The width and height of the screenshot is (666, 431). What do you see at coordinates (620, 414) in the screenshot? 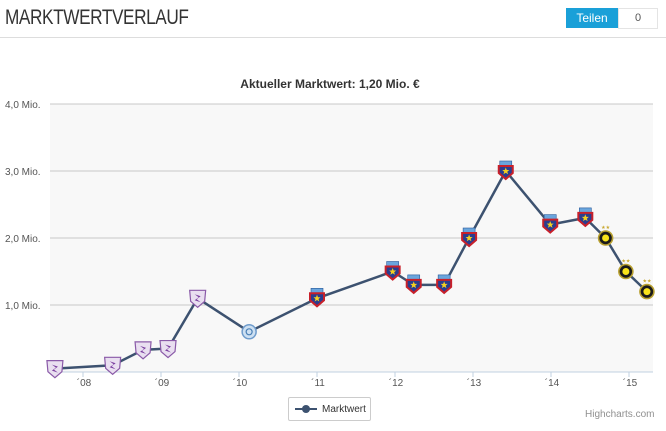
I see `highcharts-credit: Highcharts.com` at bounding box center [620, 414].